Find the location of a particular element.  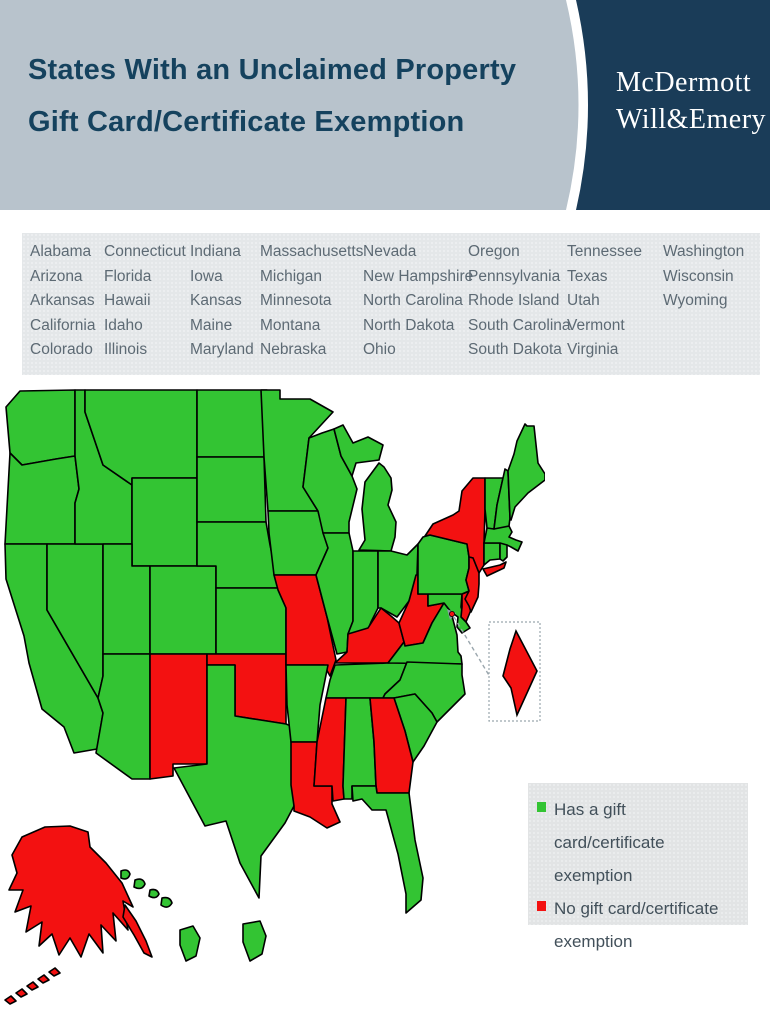

state-list-item: Idaho is located at coordinates (123, 325).